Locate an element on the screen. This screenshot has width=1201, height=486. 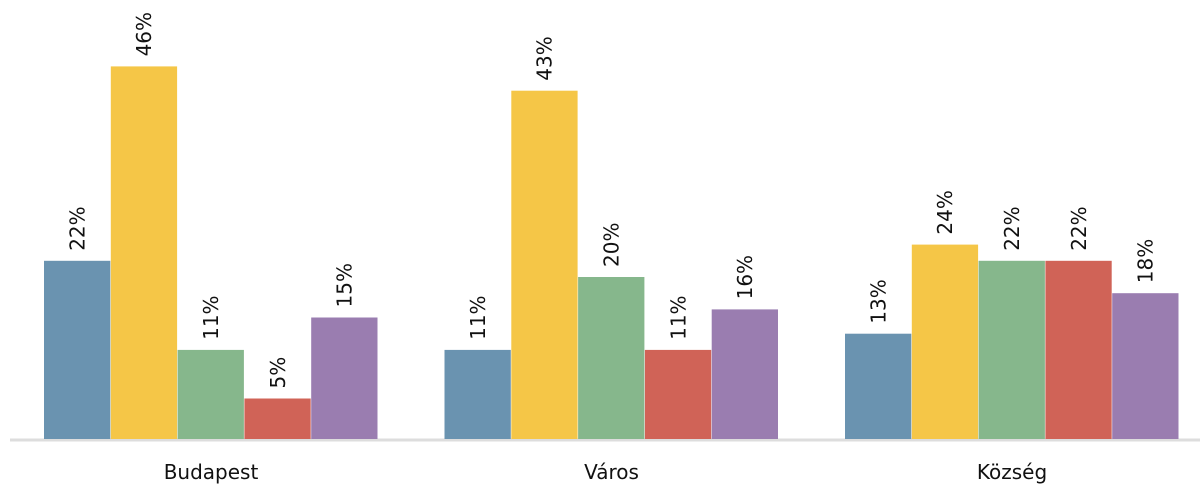
data-label: 16% is located at coordinates (745, 277).